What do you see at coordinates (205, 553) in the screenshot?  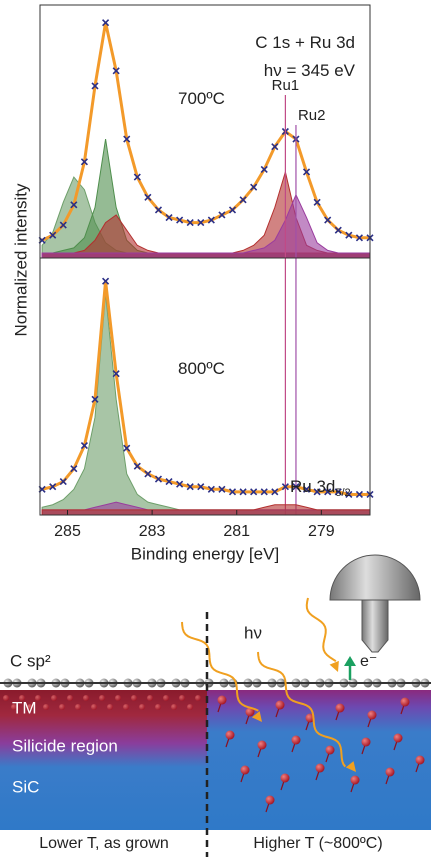 I see `x-axis-title: Binding energy [eV]` at bounding box center [205, 553].